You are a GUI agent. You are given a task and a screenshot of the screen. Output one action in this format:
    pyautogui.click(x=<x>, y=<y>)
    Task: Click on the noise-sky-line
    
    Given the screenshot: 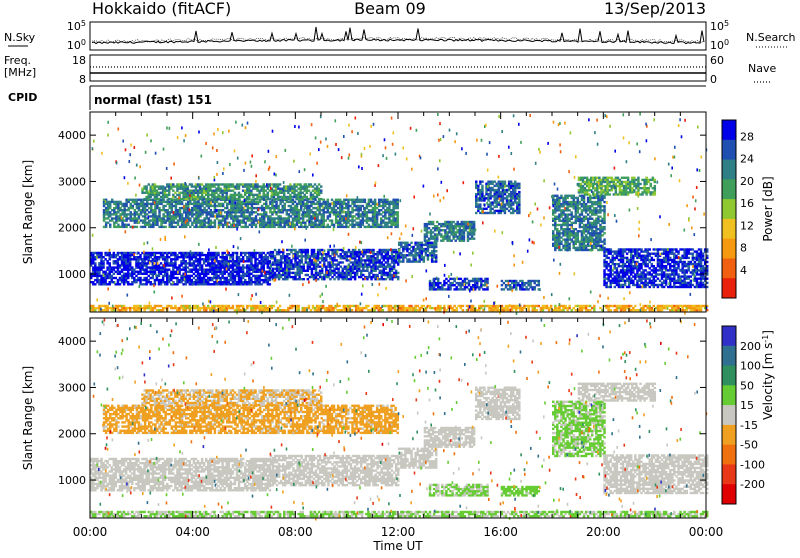 What is the action you would take?
    pyautogui.click(x=398, y=35)
    